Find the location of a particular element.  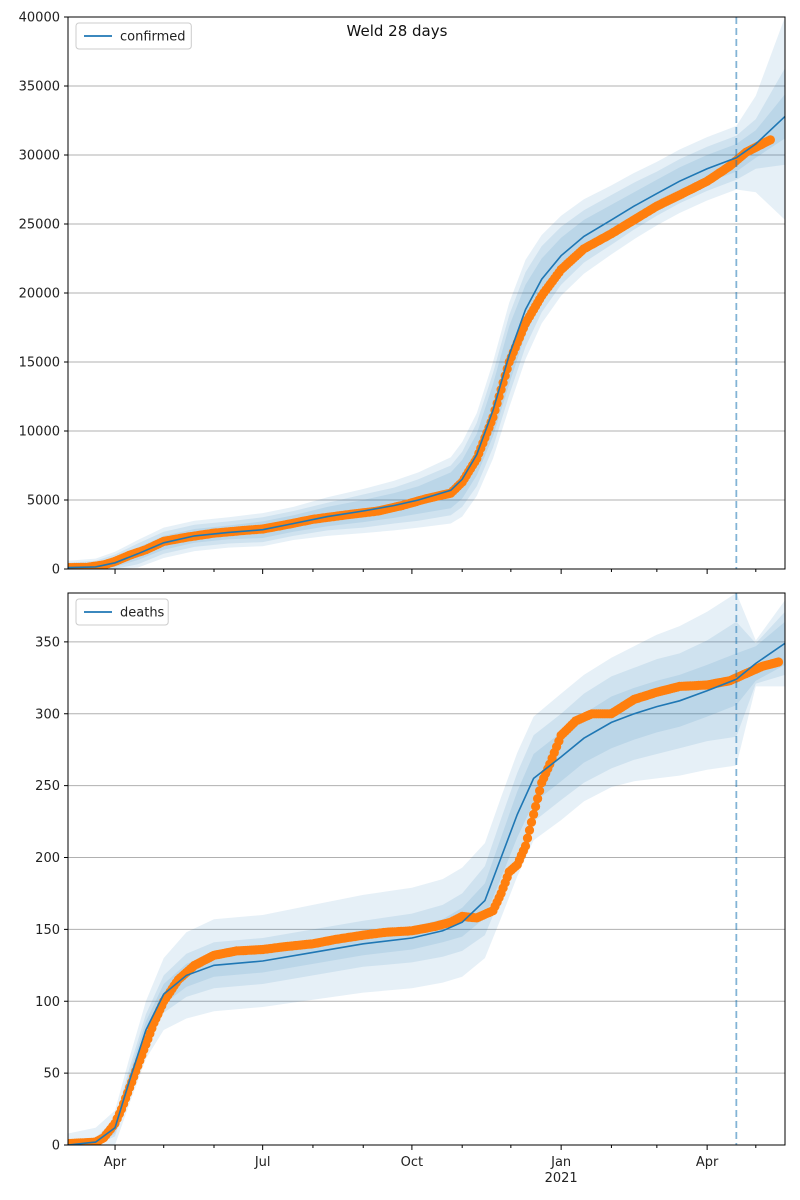

legend-label: confirmed is located at coordinates (153, 37).